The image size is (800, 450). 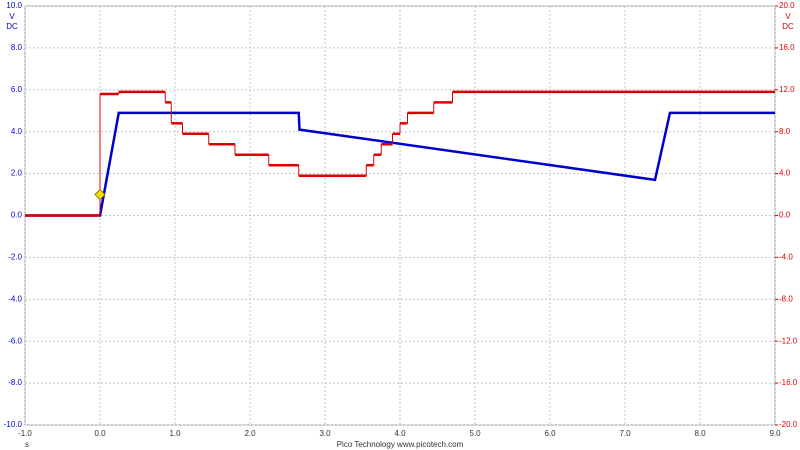 I want to click on x-tick-label: 8.0, so click(x=700, y=433).